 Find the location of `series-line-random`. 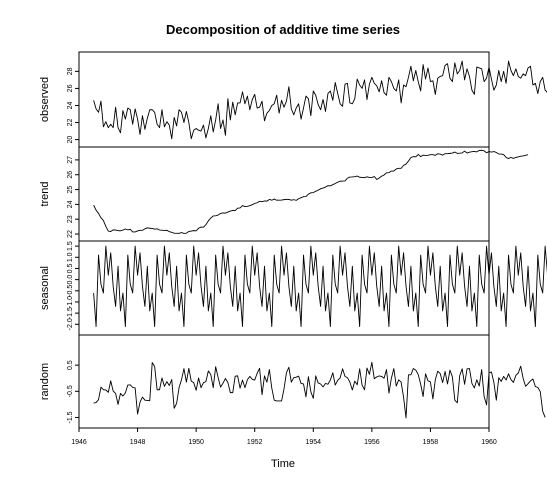

series-line-random is located at coordinates (319, 390).